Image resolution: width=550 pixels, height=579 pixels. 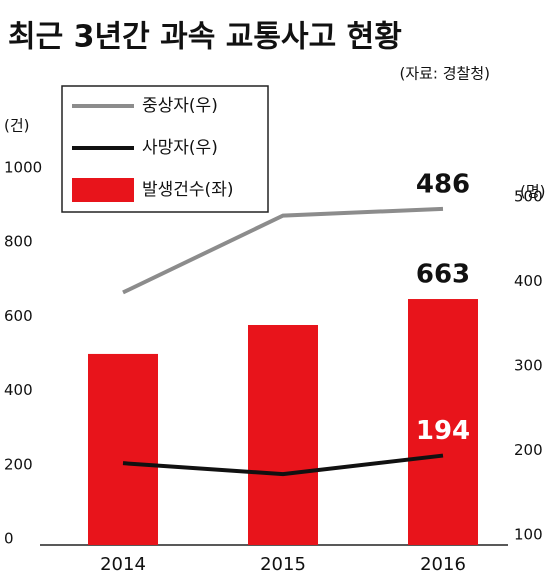 I want to click on y-unit: (건), so click(x=17, y=126).